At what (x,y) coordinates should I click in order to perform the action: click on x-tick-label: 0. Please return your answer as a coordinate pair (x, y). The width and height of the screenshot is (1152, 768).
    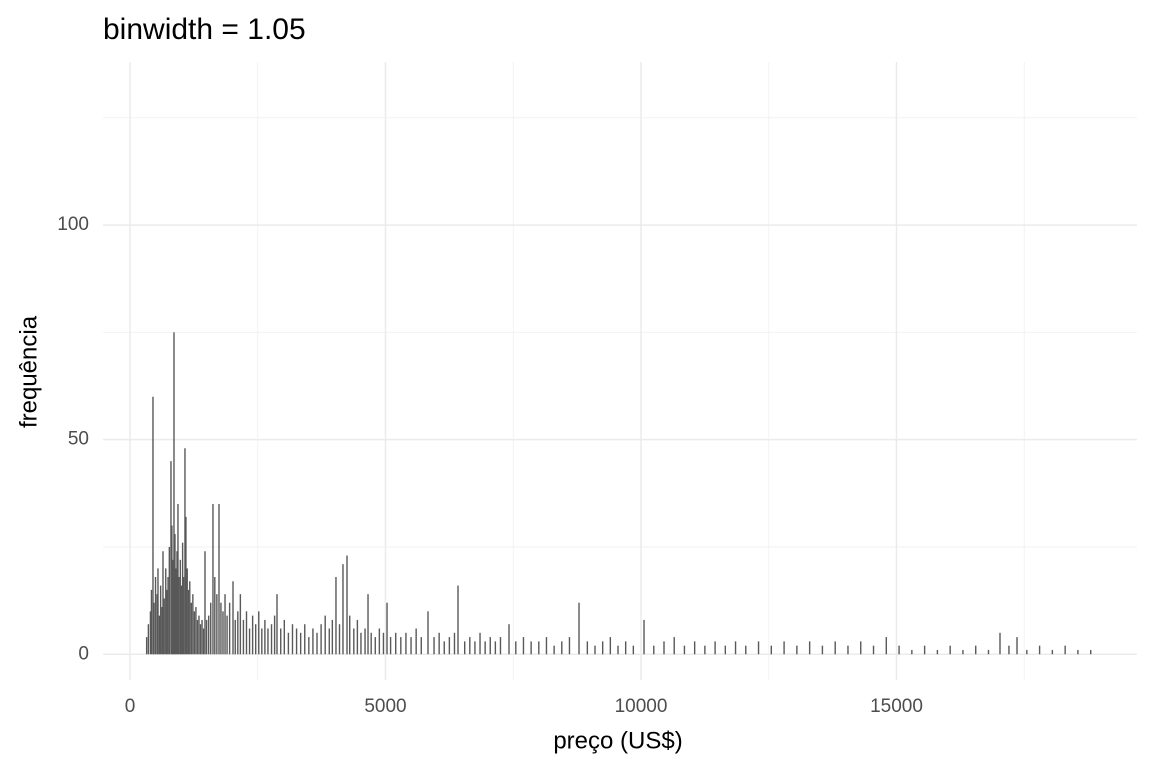
    Looking at the image, I should click on (130, 706).